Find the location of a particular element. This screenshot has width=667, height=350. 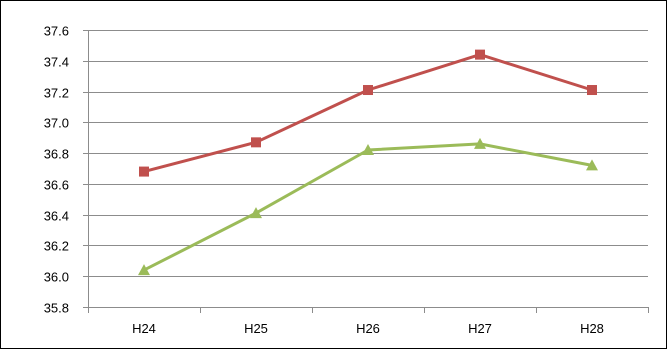

x-tick-labels: H24 H25 H26 H27 H28 is located at coordinates (368, 328).